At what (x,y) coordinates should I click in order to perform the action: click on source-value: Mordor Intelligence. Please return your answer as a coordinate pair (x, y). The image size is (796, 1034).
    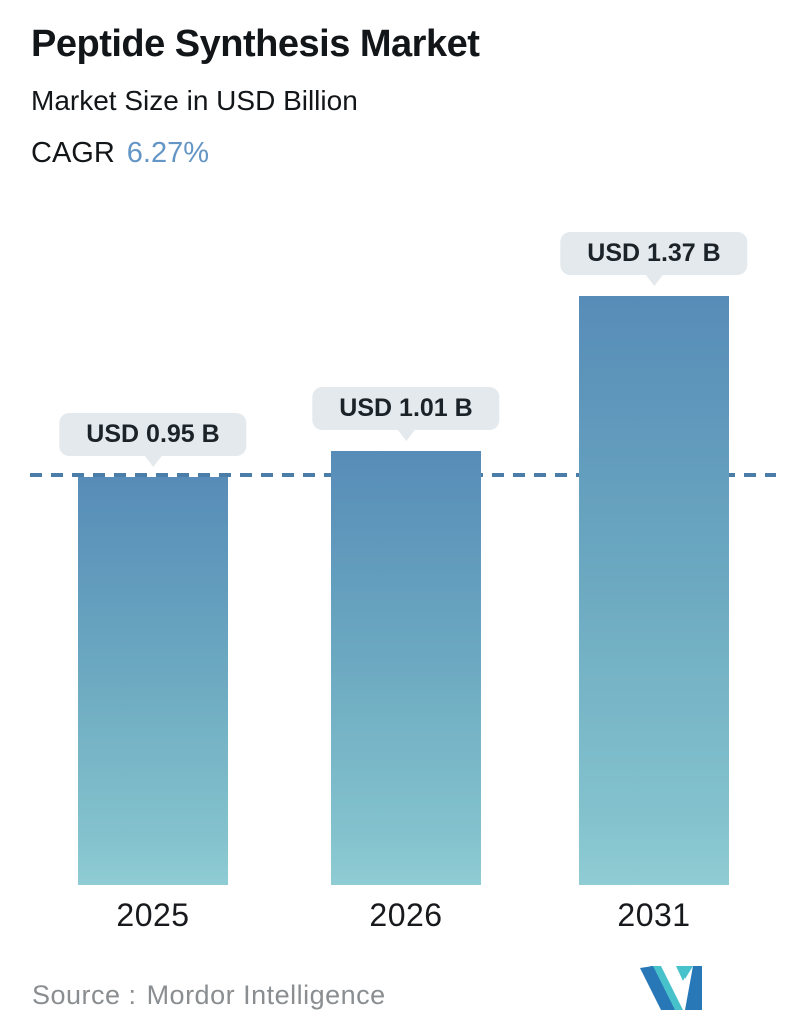
    Looking at the image, I should click on (266, 995).